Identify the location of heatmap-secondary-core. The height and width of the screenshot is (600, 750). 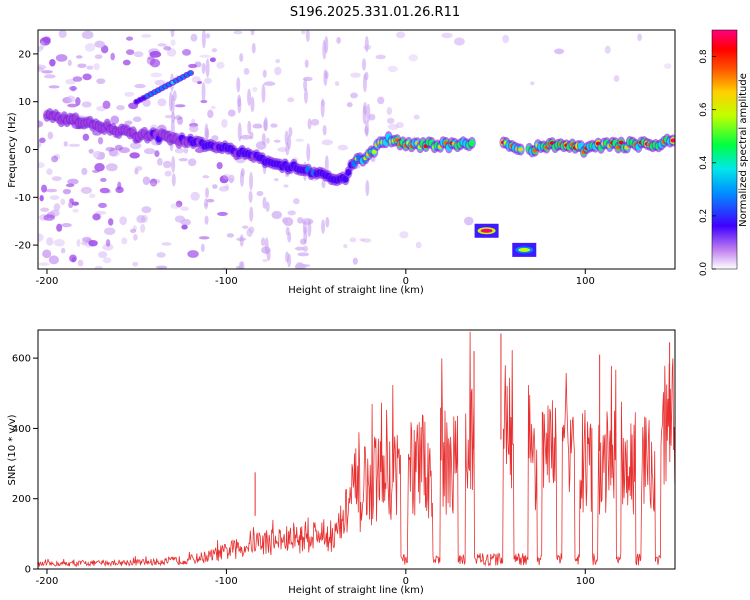
(190, 73).